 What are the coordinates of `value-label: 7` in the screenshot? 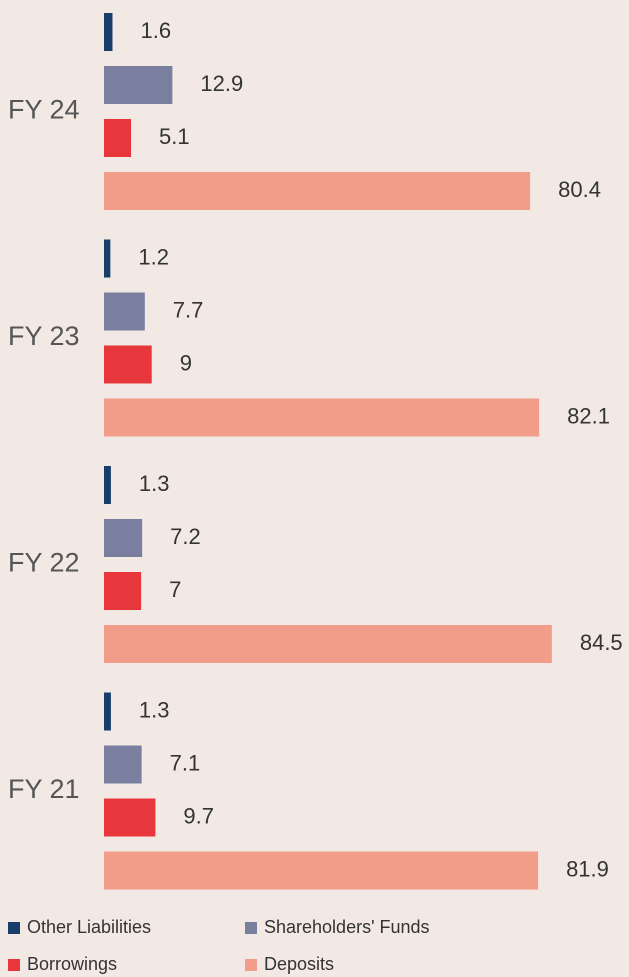 It's located at (175, 589).